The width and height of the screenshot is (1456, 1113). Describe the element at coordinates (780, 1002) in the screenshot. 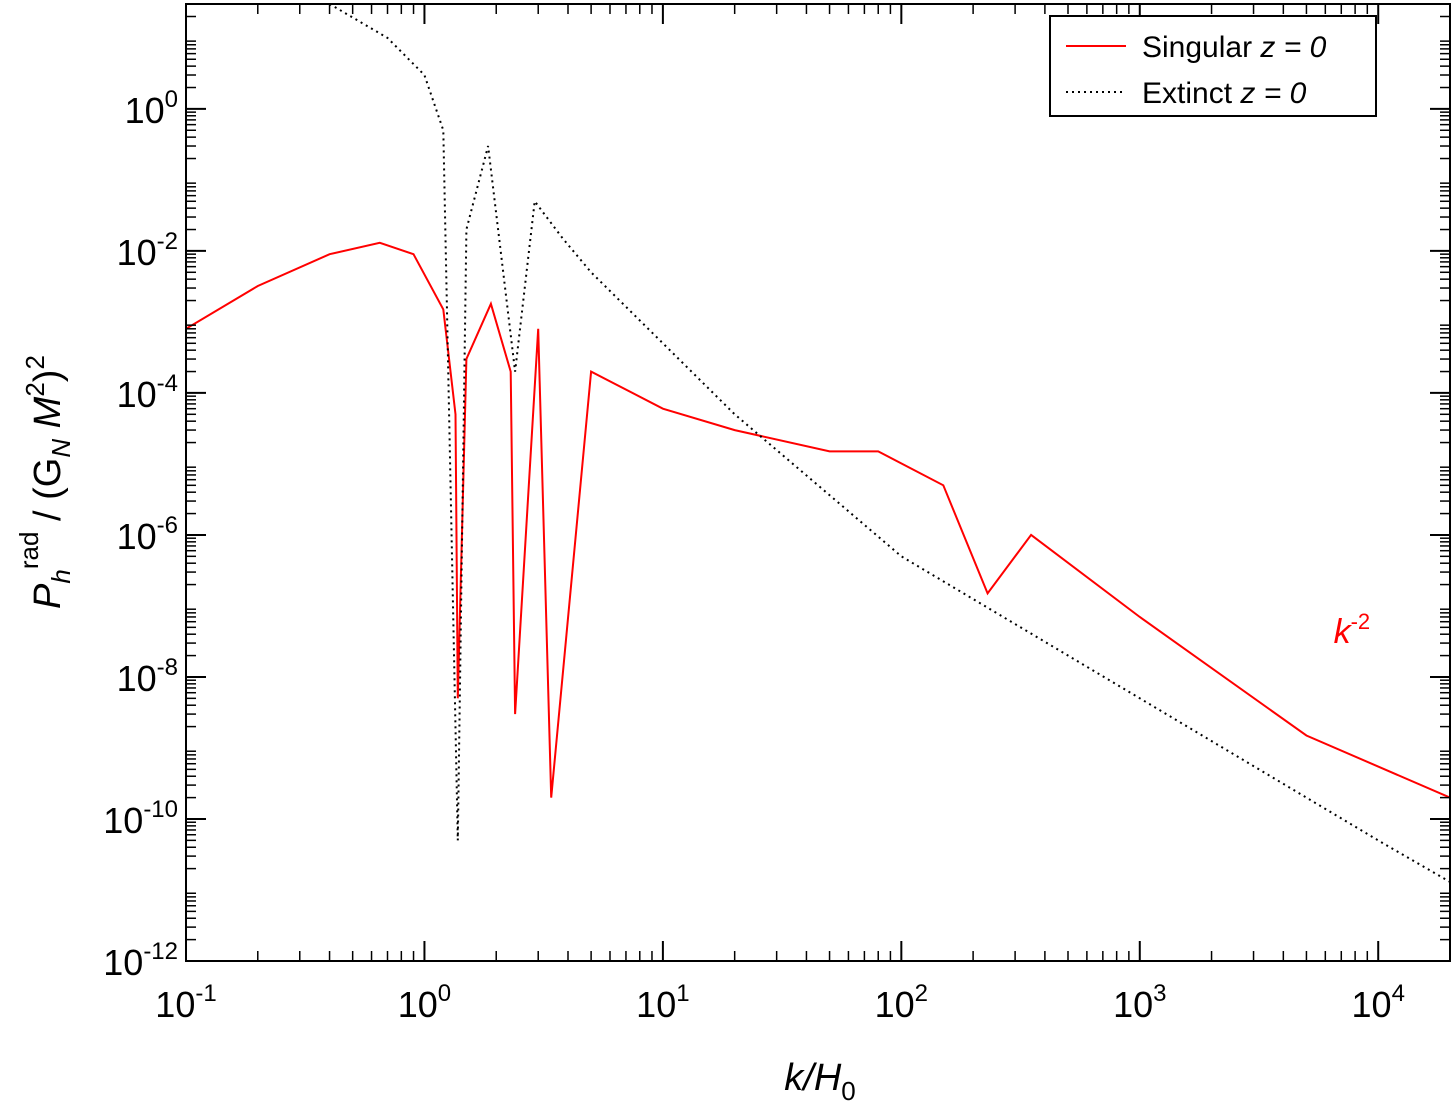

I see `x-tick-labels: 10⁻¹ 10⁰ 10¹ 10² 10³ 10⁴` at that location.